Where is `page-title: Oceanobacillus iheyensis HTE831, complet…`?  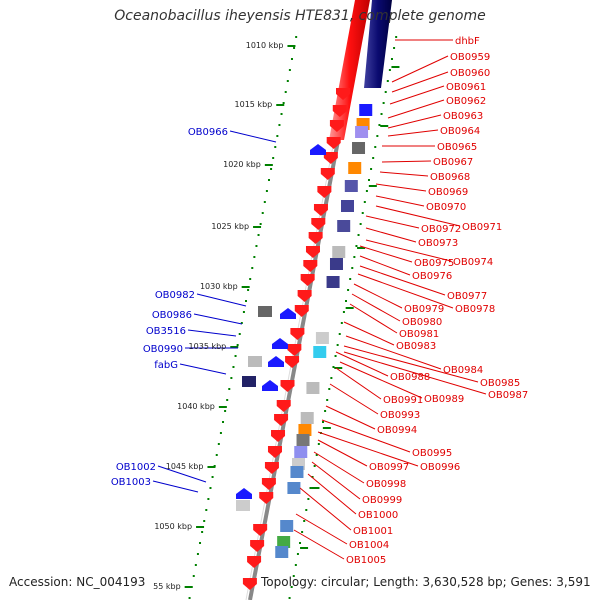 page-title: Oceanobacillus iheyensis HTE831, complet… is located at coordinates (300, 16).